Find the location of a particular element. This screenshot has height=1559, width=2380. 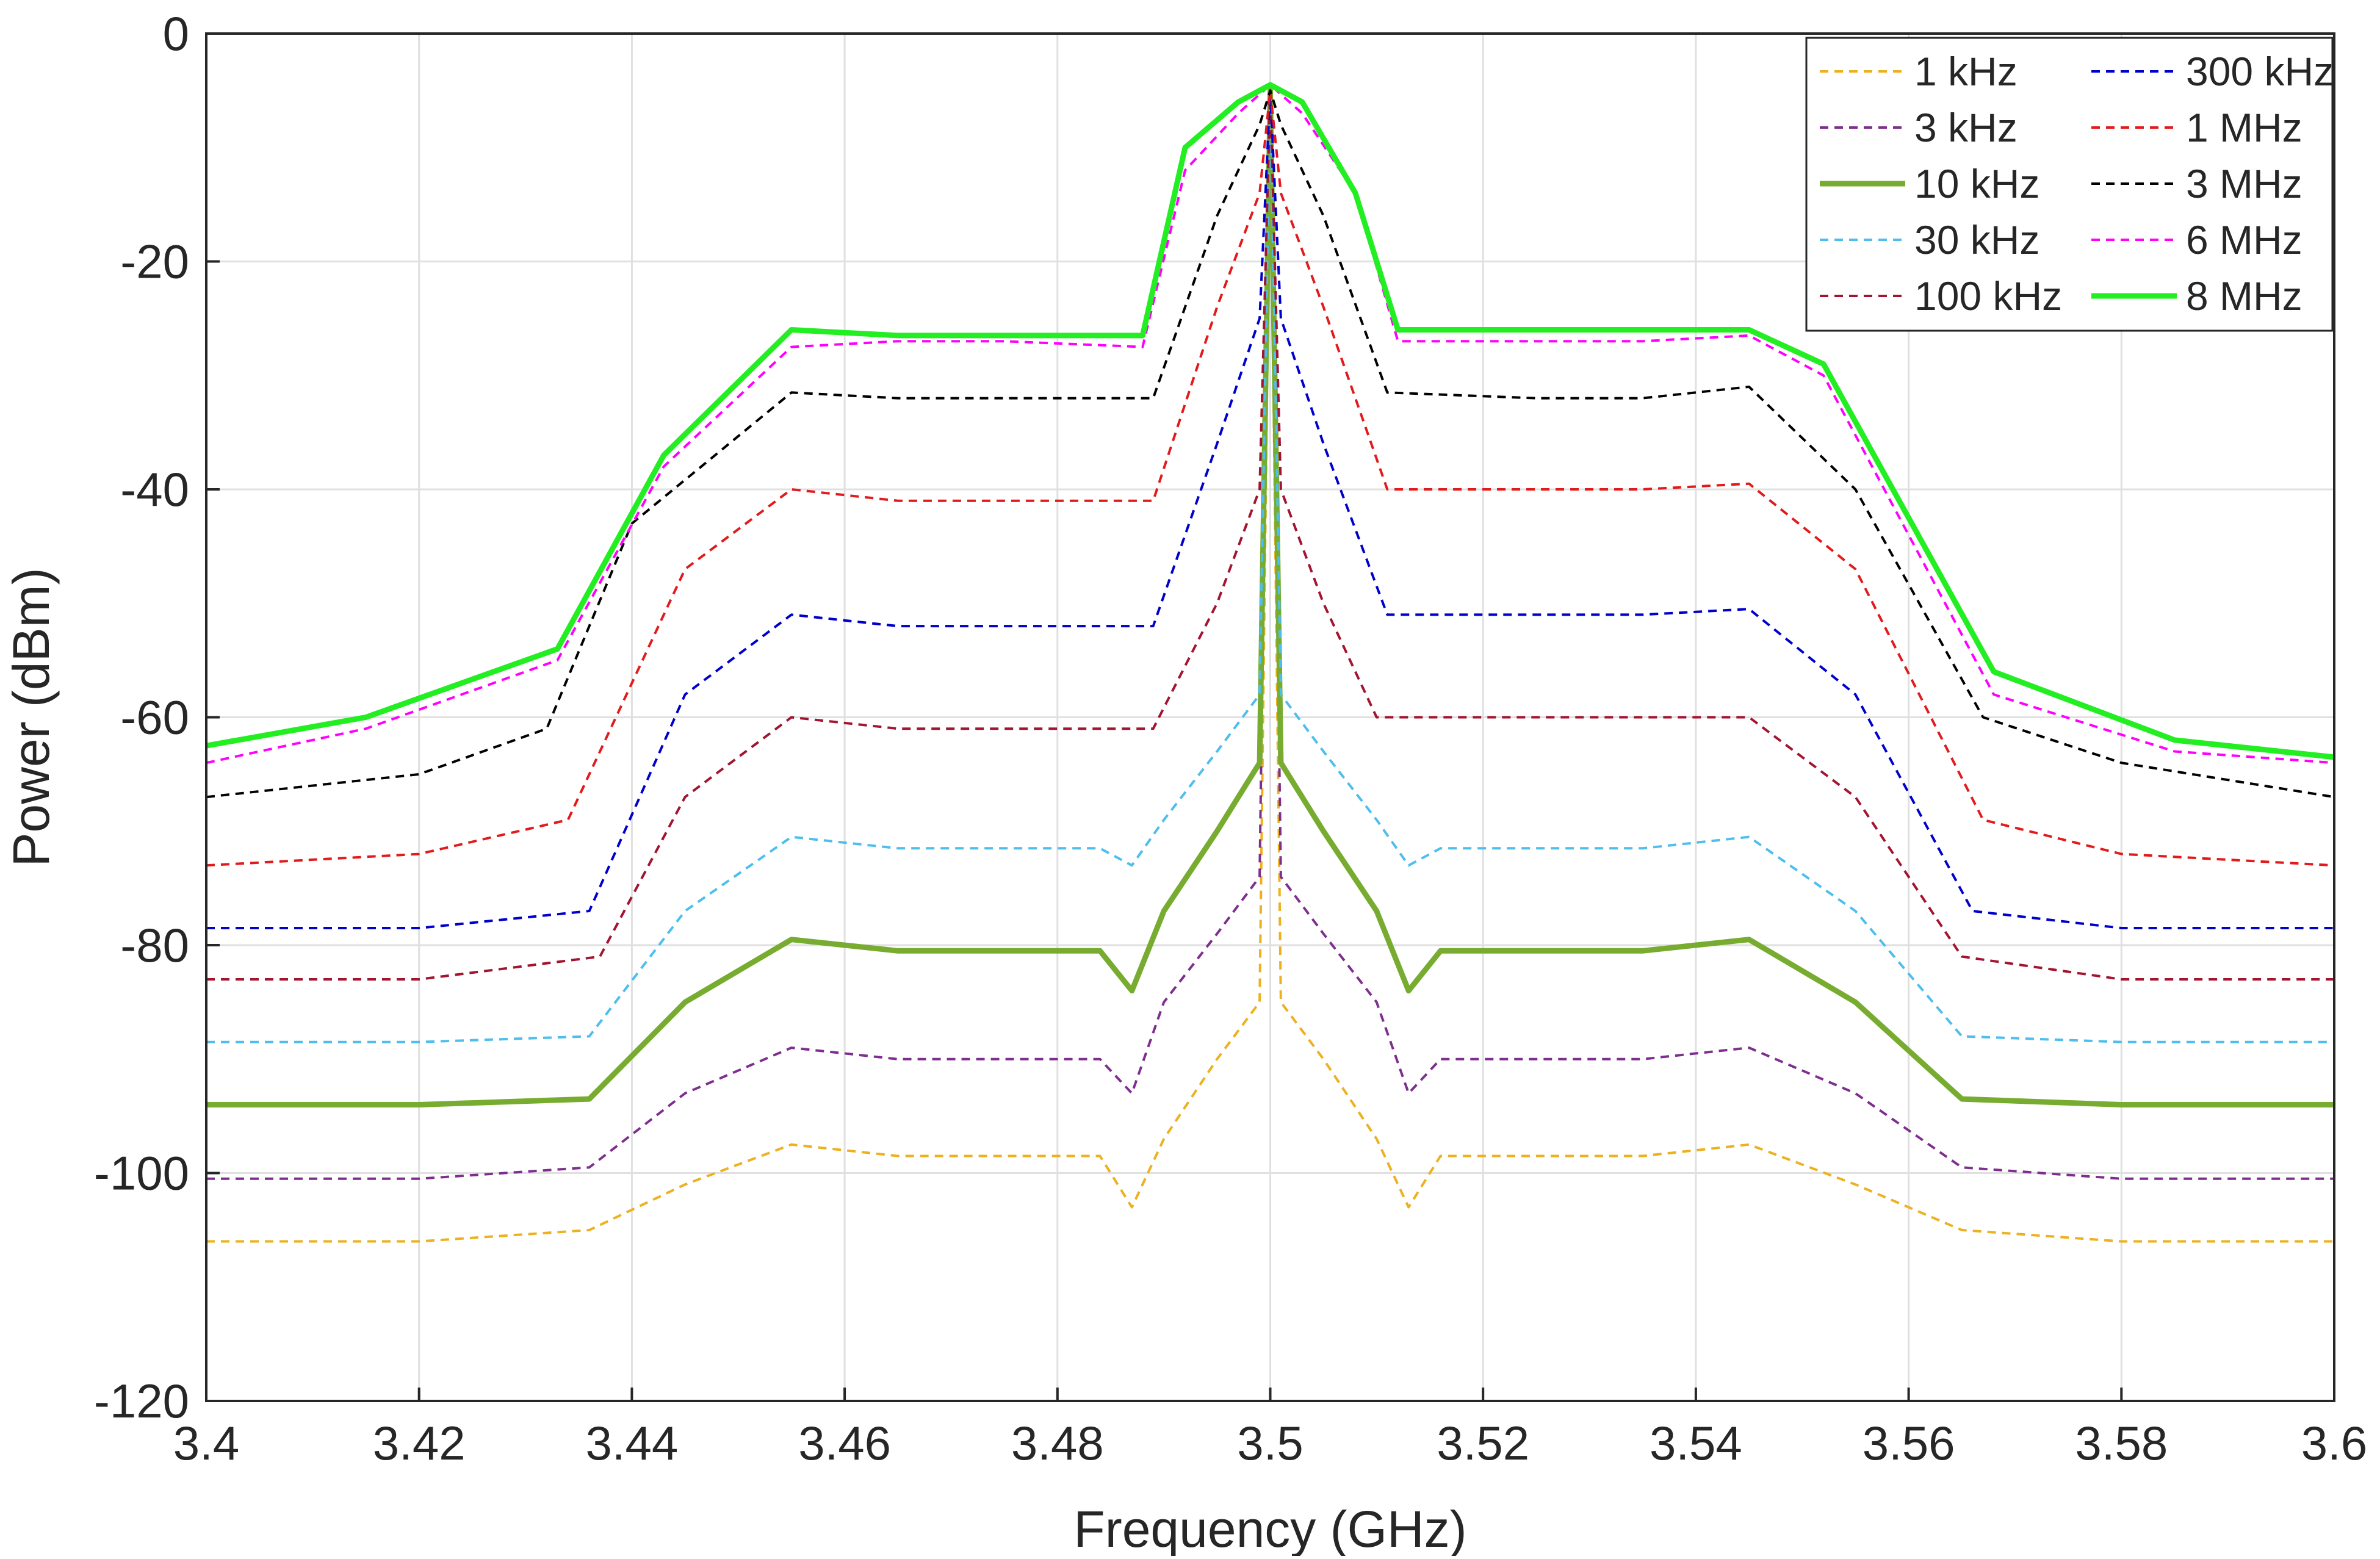

legend-label: 30 kHz is located at coordinates (1977, 239).